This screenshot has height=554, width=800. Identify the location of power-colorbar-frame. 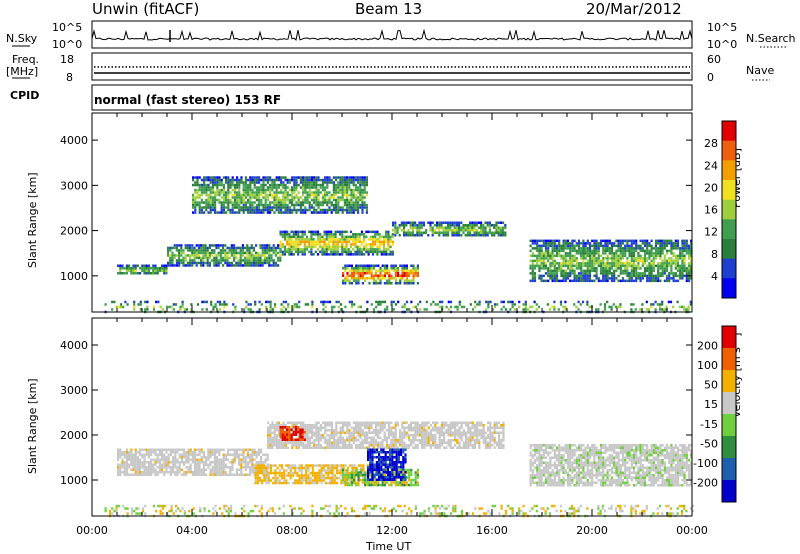
(729, 209).